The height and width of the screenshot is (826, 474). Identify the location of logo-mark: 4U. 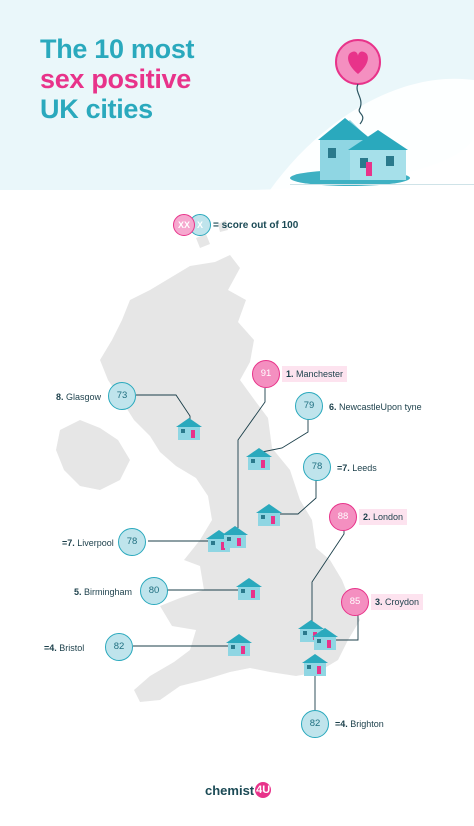
(263, 790).